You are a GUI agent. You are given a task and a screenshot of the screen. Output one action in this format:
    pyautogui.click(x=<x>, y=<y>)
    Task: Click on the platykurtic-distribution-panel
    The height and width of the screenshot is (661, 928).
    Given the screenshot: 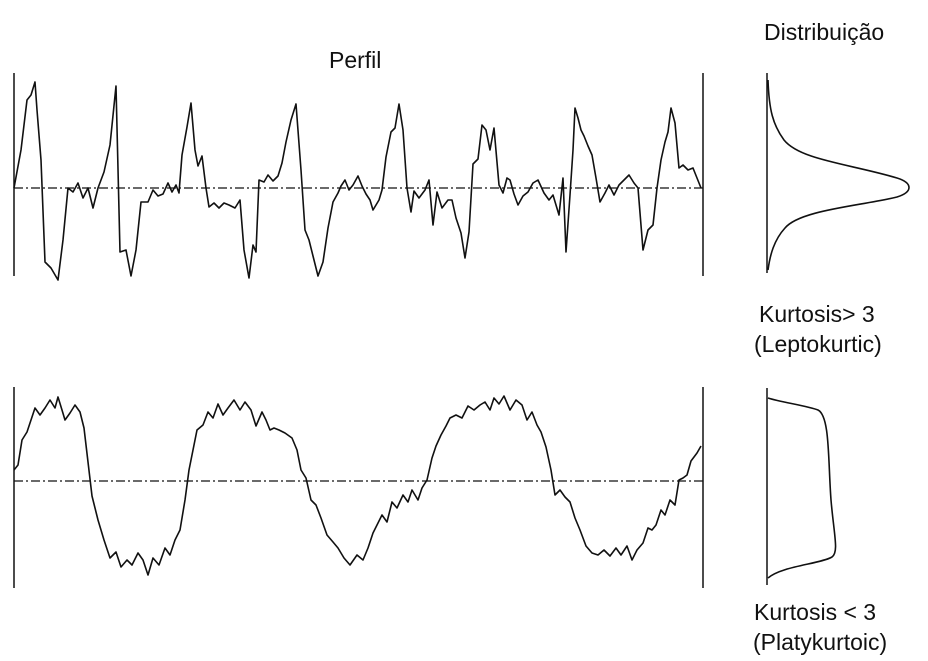 What is the action you would take?
    pyautogui.click(x=801, y=486)
    